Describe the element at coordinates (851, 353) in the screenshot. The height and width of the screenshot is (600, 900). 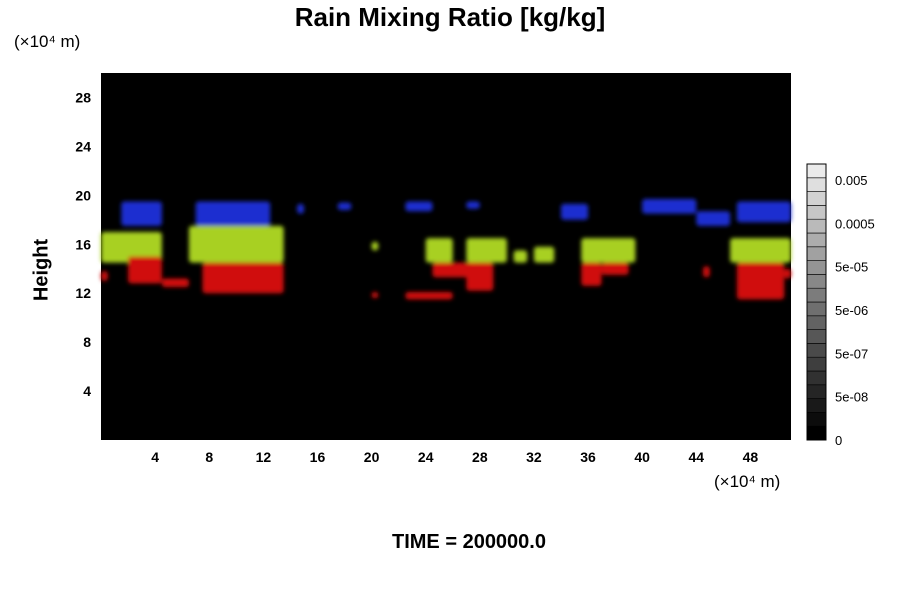
I see `colorbar-label: 5e-07` at that location.